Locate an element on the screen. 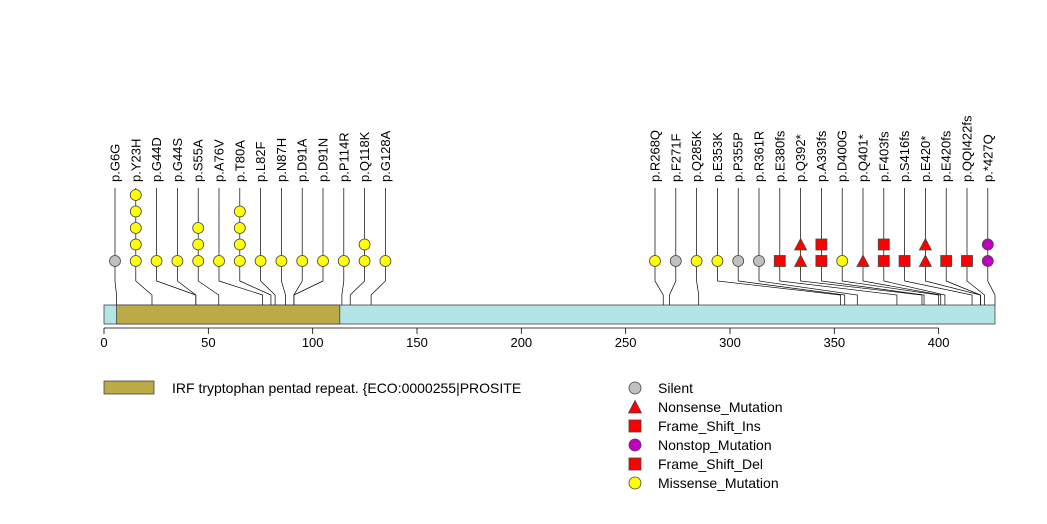  mutation-markers is located at coordinates (551, 228).